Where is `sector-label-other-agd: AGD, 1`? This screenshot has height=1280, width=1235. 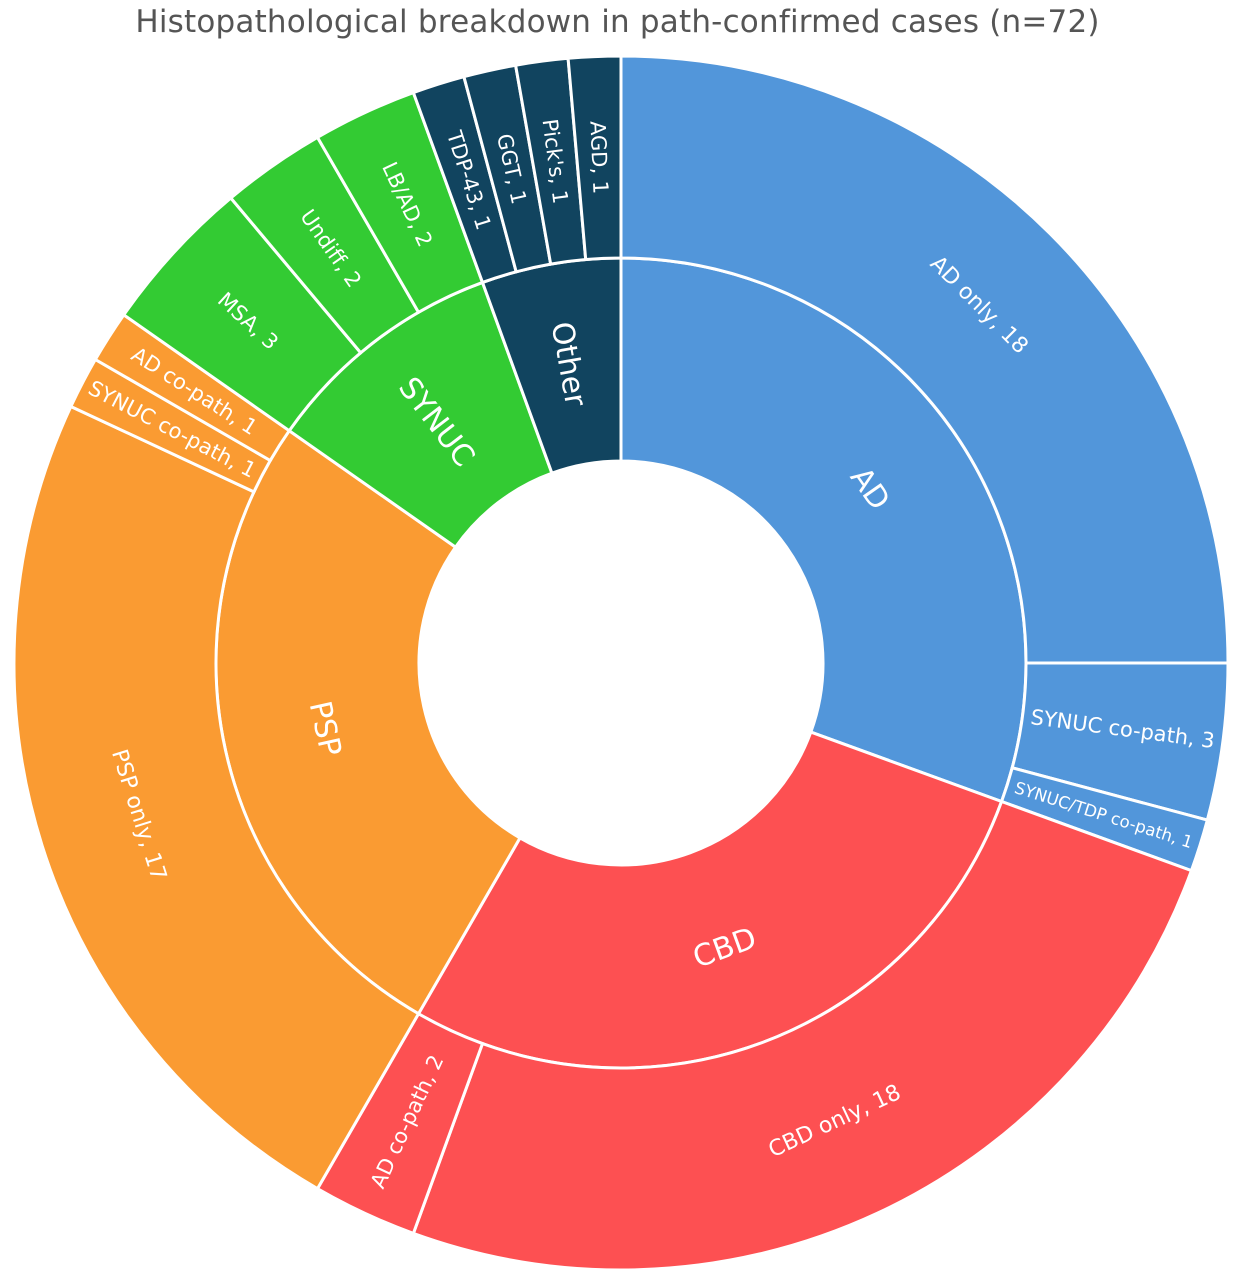 sector-label-other-agd: AGD, 1 is located at coordinates (598, 157).